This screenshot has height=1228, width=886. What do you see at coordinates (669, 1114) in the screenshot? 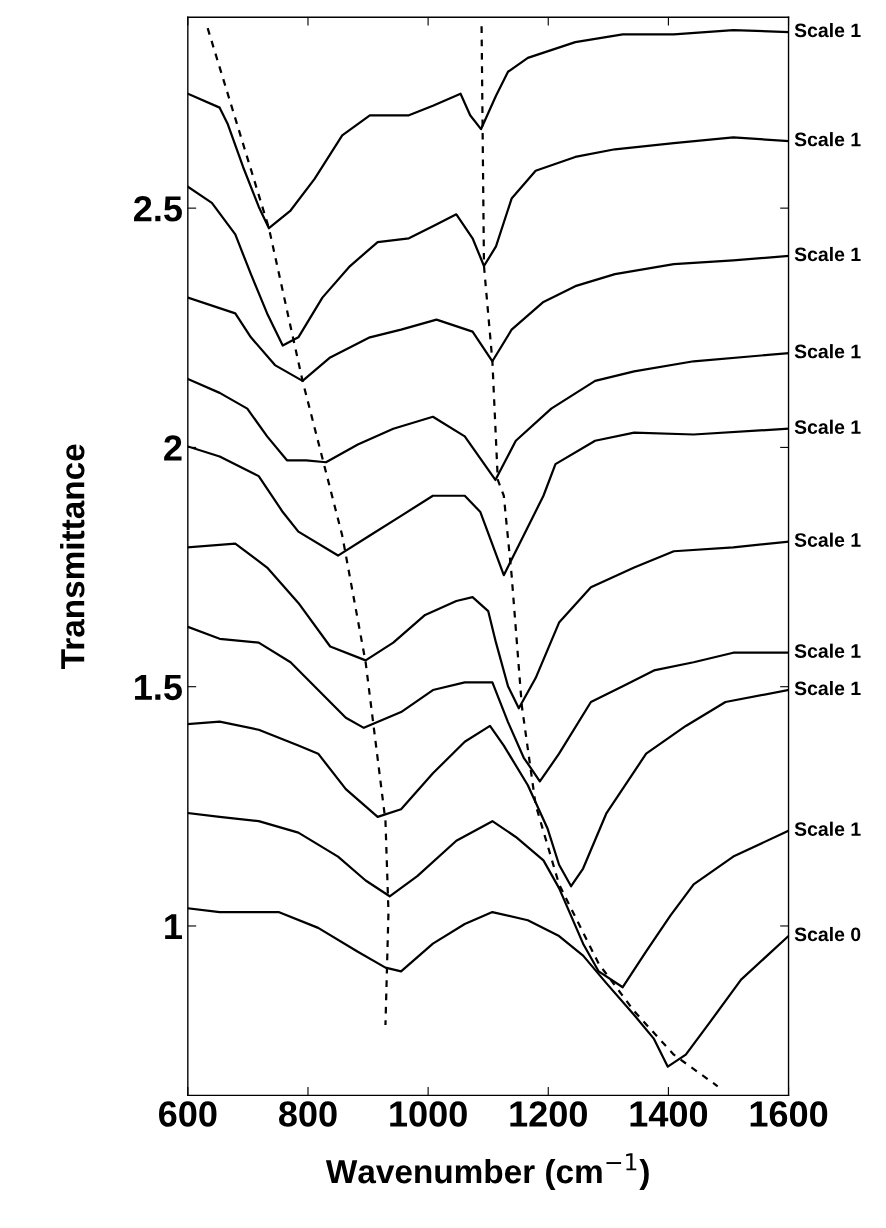
I see `x-tick-label: 1400` at bounding box center [669, 1114].